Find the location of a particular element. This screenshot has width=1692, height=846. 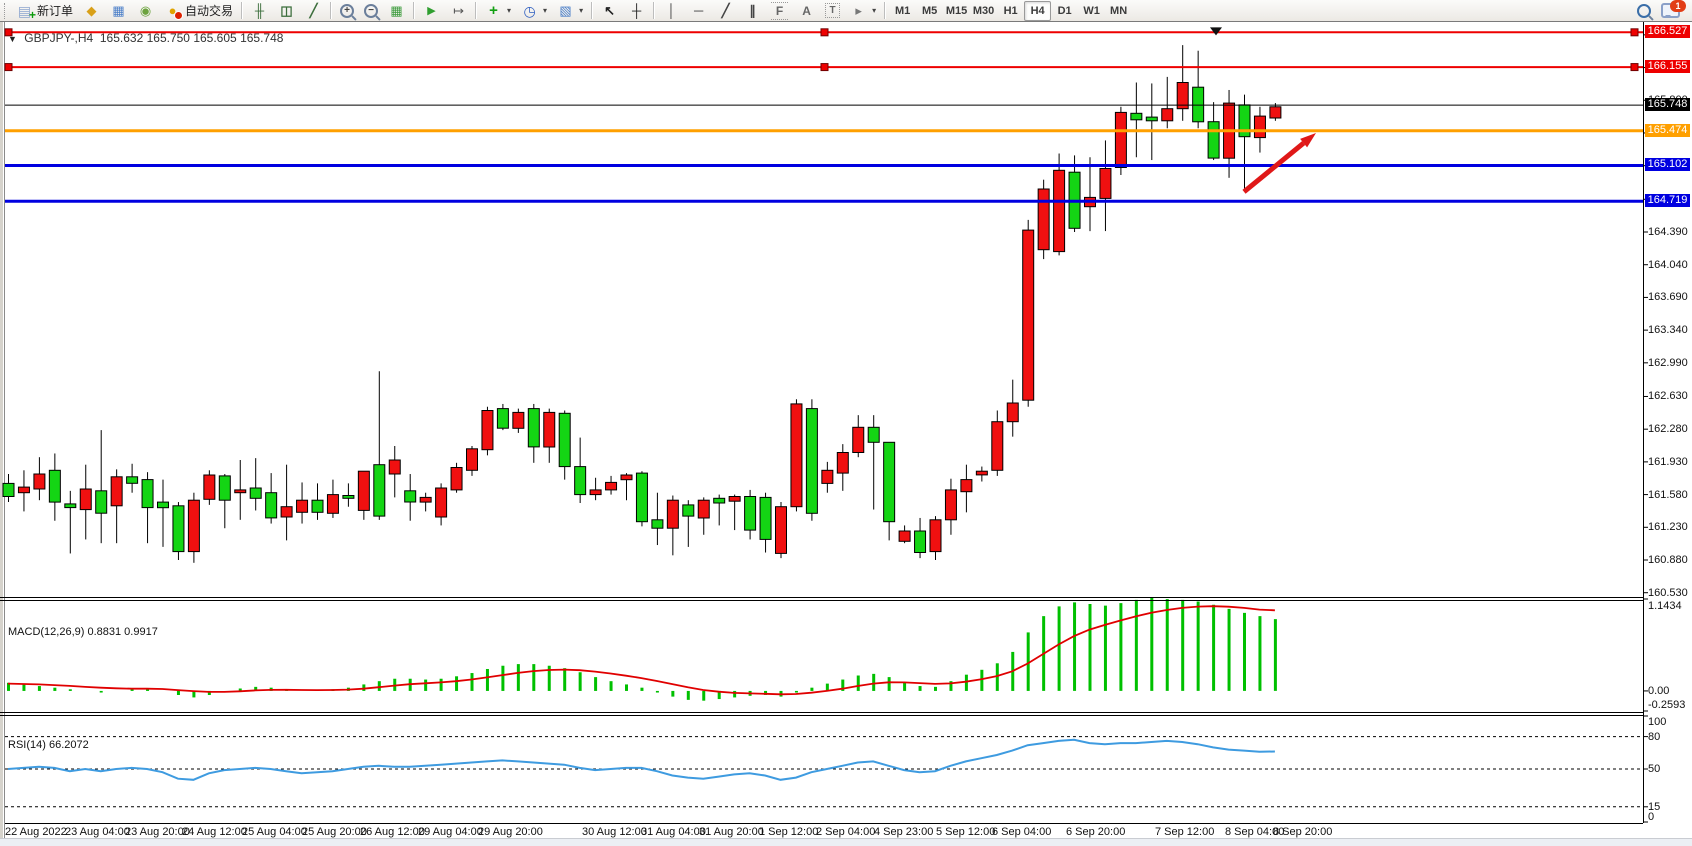

price-axis-label: 160.880 is located at coordinates (1668, 560).